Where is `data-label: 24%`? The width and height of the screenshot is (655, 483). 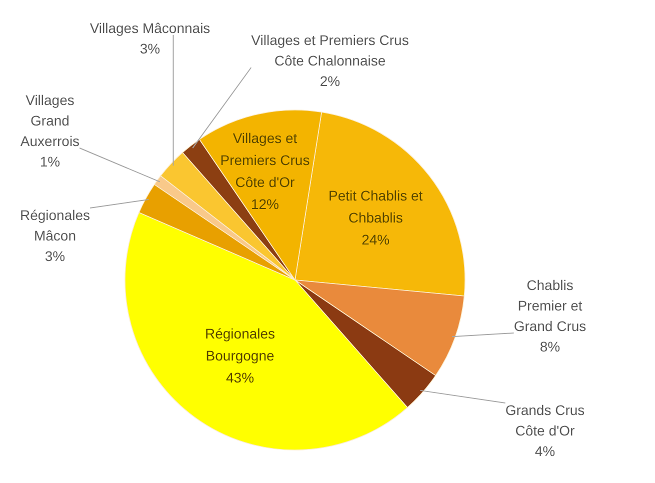 data-label: 24% is located at coordinates (376, 239).